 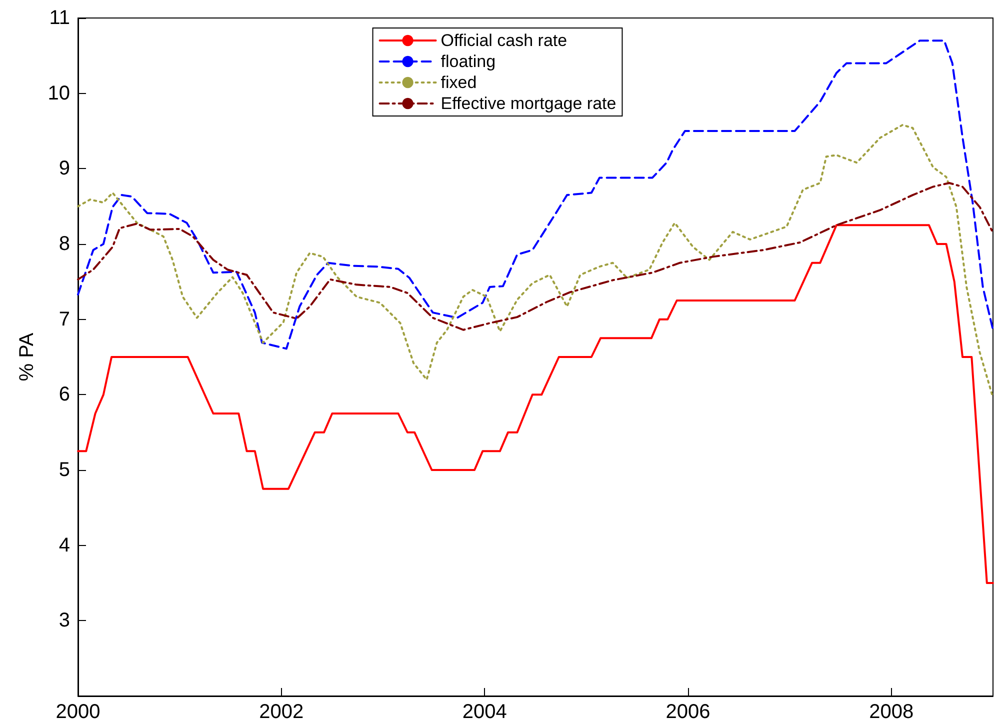 I want to click on x-tick-label: 2004, so click(x=484, y=712).